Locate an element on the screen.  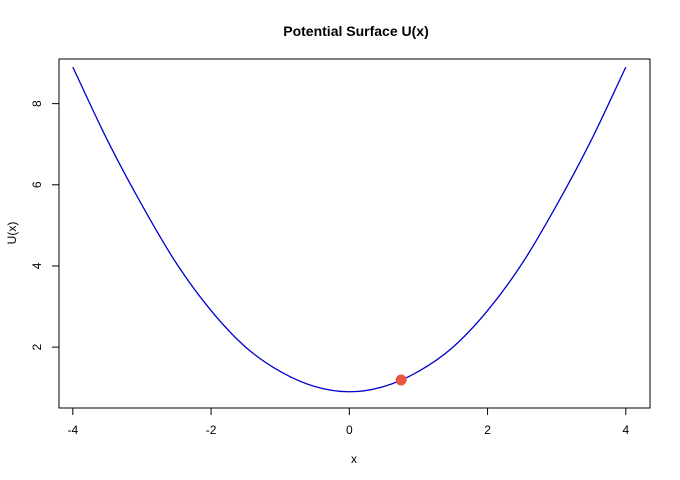
x-axis: -4 -2 0 2 4 is located at coordinates (348, 422).